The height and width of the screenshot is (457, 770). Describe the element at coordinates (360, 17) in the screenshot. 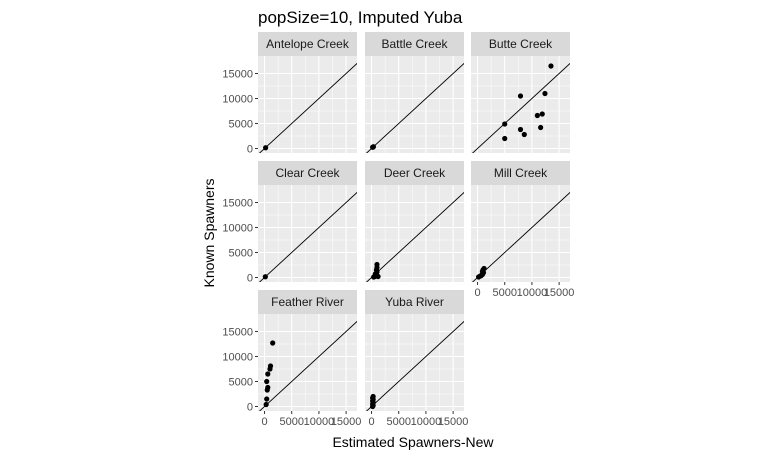

I see `chart-title: popSize=10, Imputed Yuba` at that location.